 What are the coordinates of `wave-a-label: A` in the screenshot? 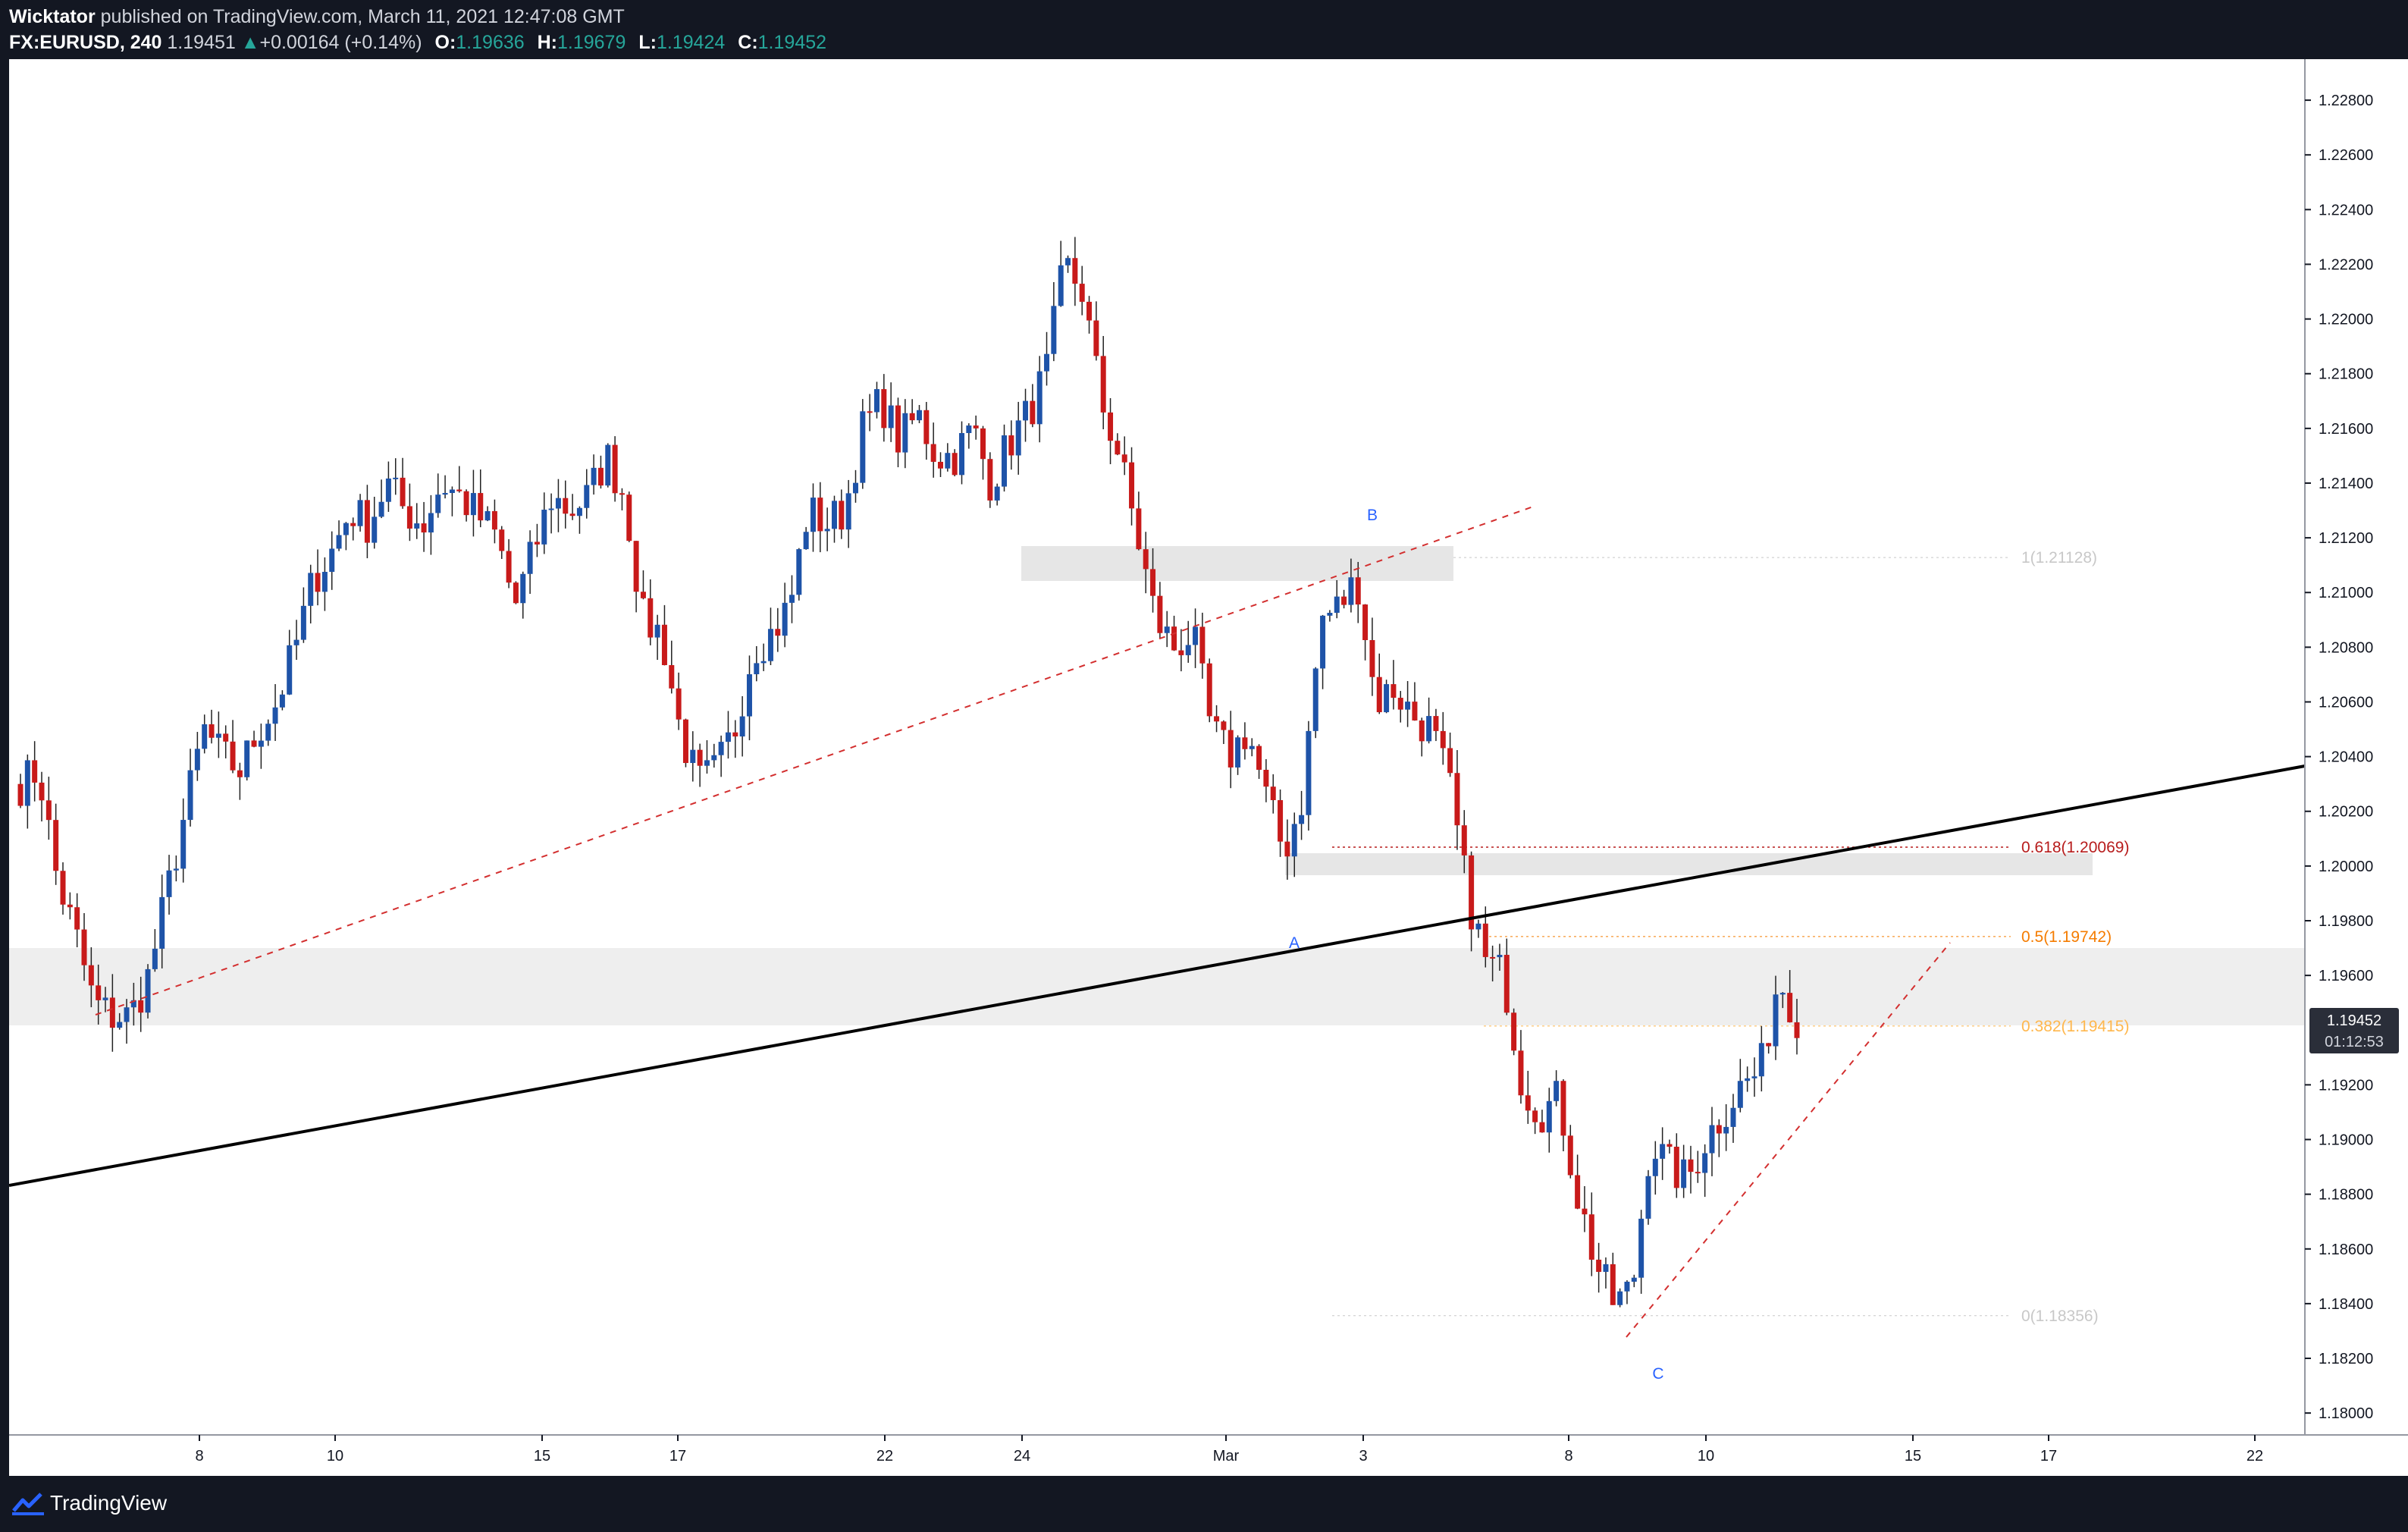 It's located at (1294, 943).